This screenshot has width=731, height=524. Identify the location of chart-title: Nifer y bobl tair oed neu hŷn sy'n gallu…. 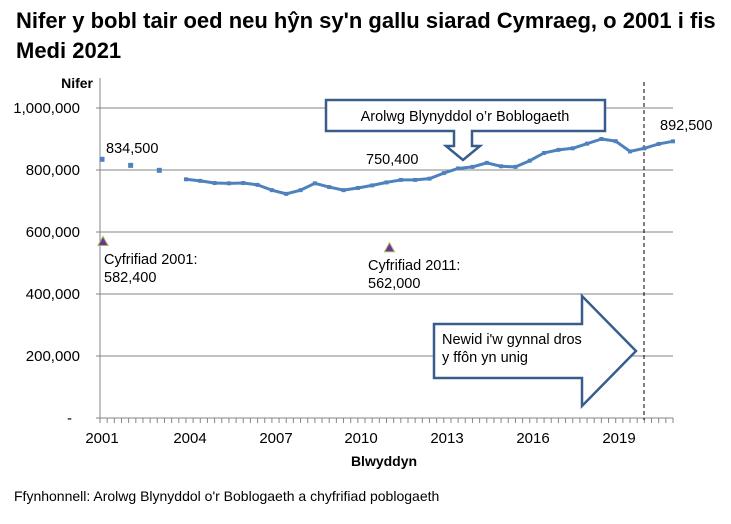
(366, 35).